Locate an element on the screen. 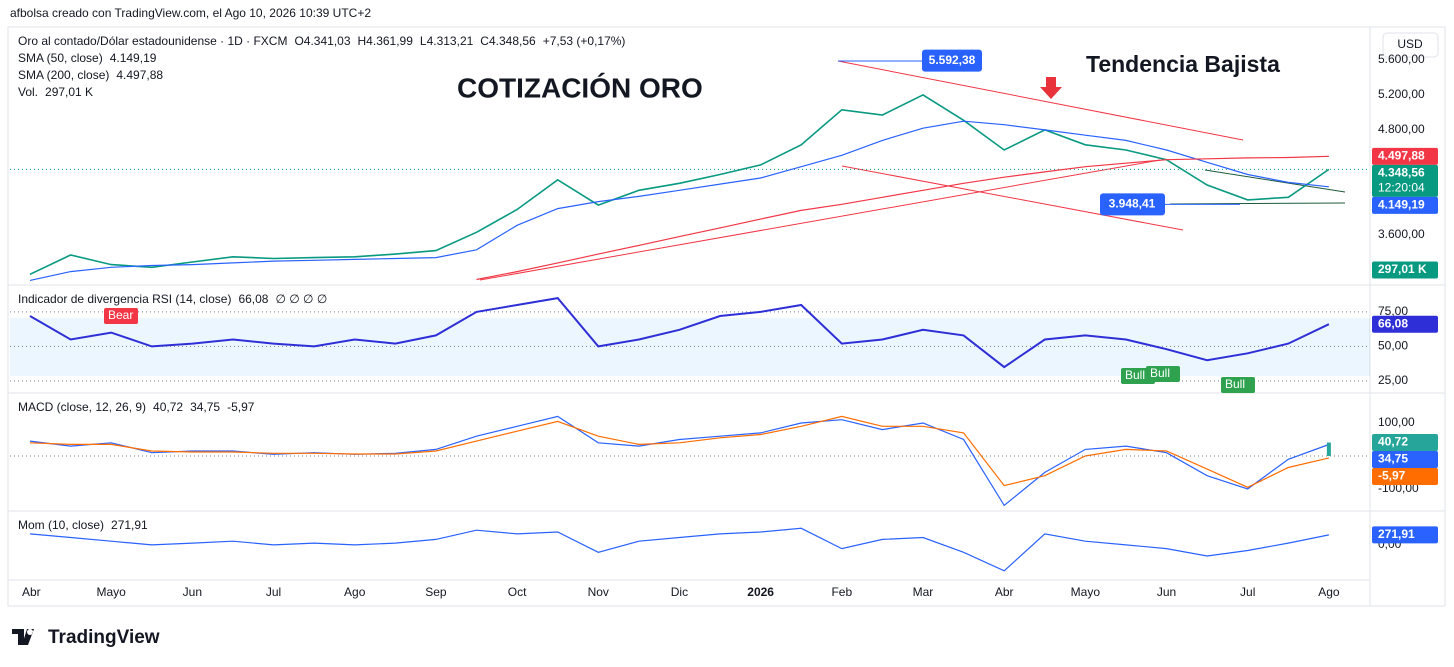 The width and height of the screenshot is (1454, 667). down-arrow is located at coordinates (1051, 88).